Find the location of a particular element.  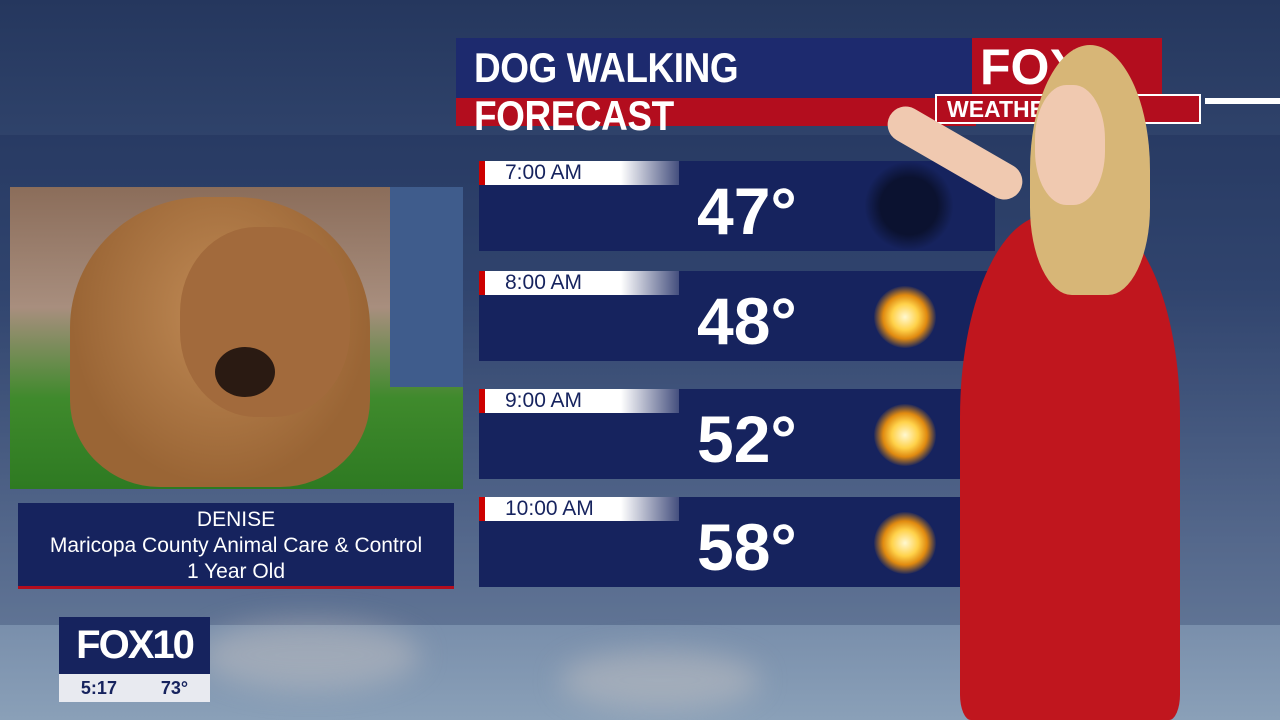

page-title: DOG WALKING FORECAST is located at coordinates (606, 91).